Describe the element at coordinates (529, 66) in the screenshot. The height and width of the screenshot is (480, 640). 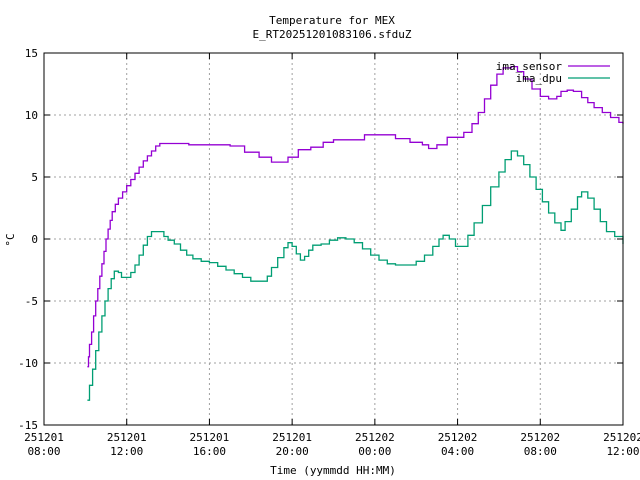
I see `legend-label: ima_sensor` at that location.